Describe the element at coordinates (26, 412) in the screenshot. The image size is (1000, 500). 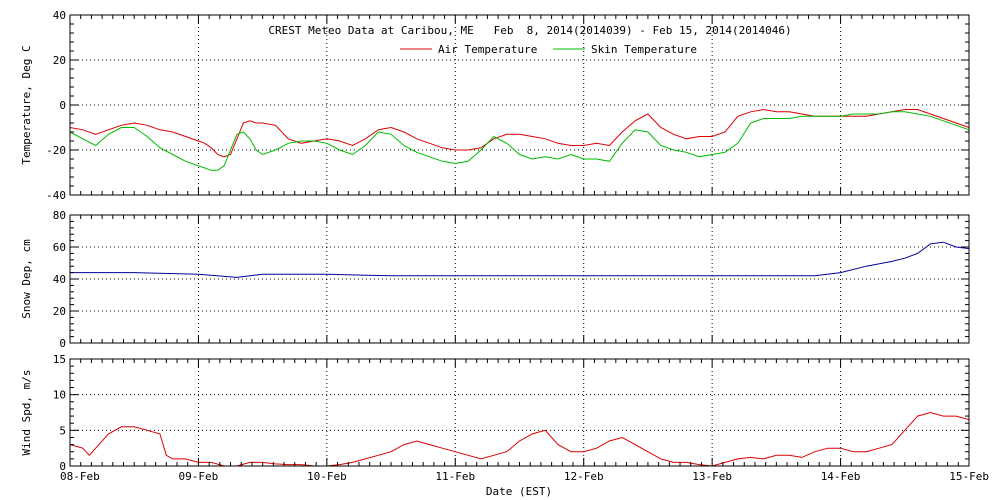
I see `wind-speed-y-axis-label: Wind Spd, m/s` at that location.